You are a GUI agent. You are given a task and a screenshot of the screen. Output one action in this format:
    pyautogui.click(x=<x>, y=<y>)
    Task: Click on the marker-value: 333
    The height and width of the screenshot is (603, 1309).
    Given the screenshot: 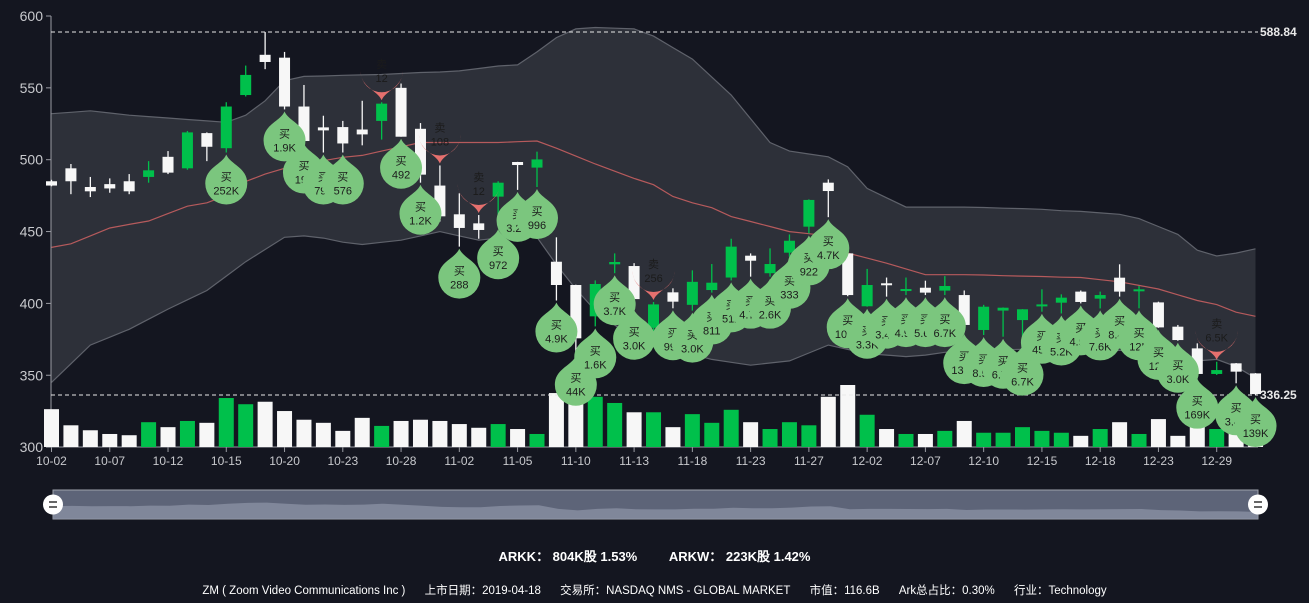 What is the action you would take?
    pyautogui.click(x=789, y=296)
    